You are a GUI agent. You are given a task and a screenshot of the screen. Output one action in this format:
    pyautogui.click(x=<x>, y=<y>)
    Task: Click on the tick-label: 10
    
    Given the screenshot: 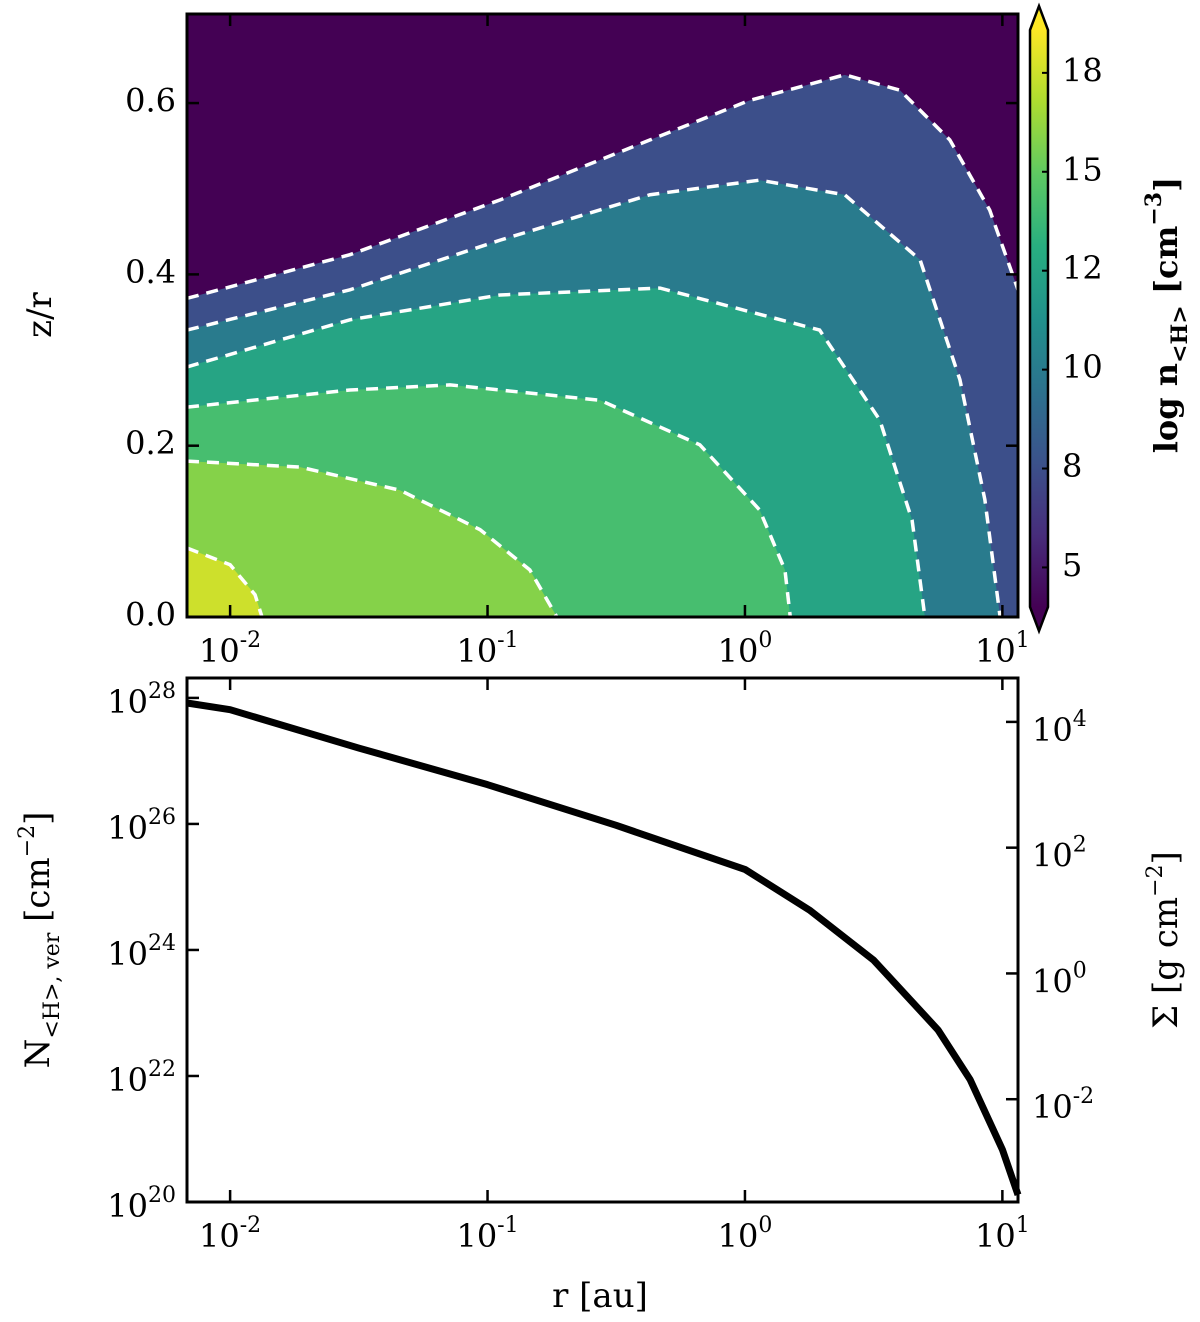 What is the action you would take?
    pyautogui.click(x=1082, y=367)
    